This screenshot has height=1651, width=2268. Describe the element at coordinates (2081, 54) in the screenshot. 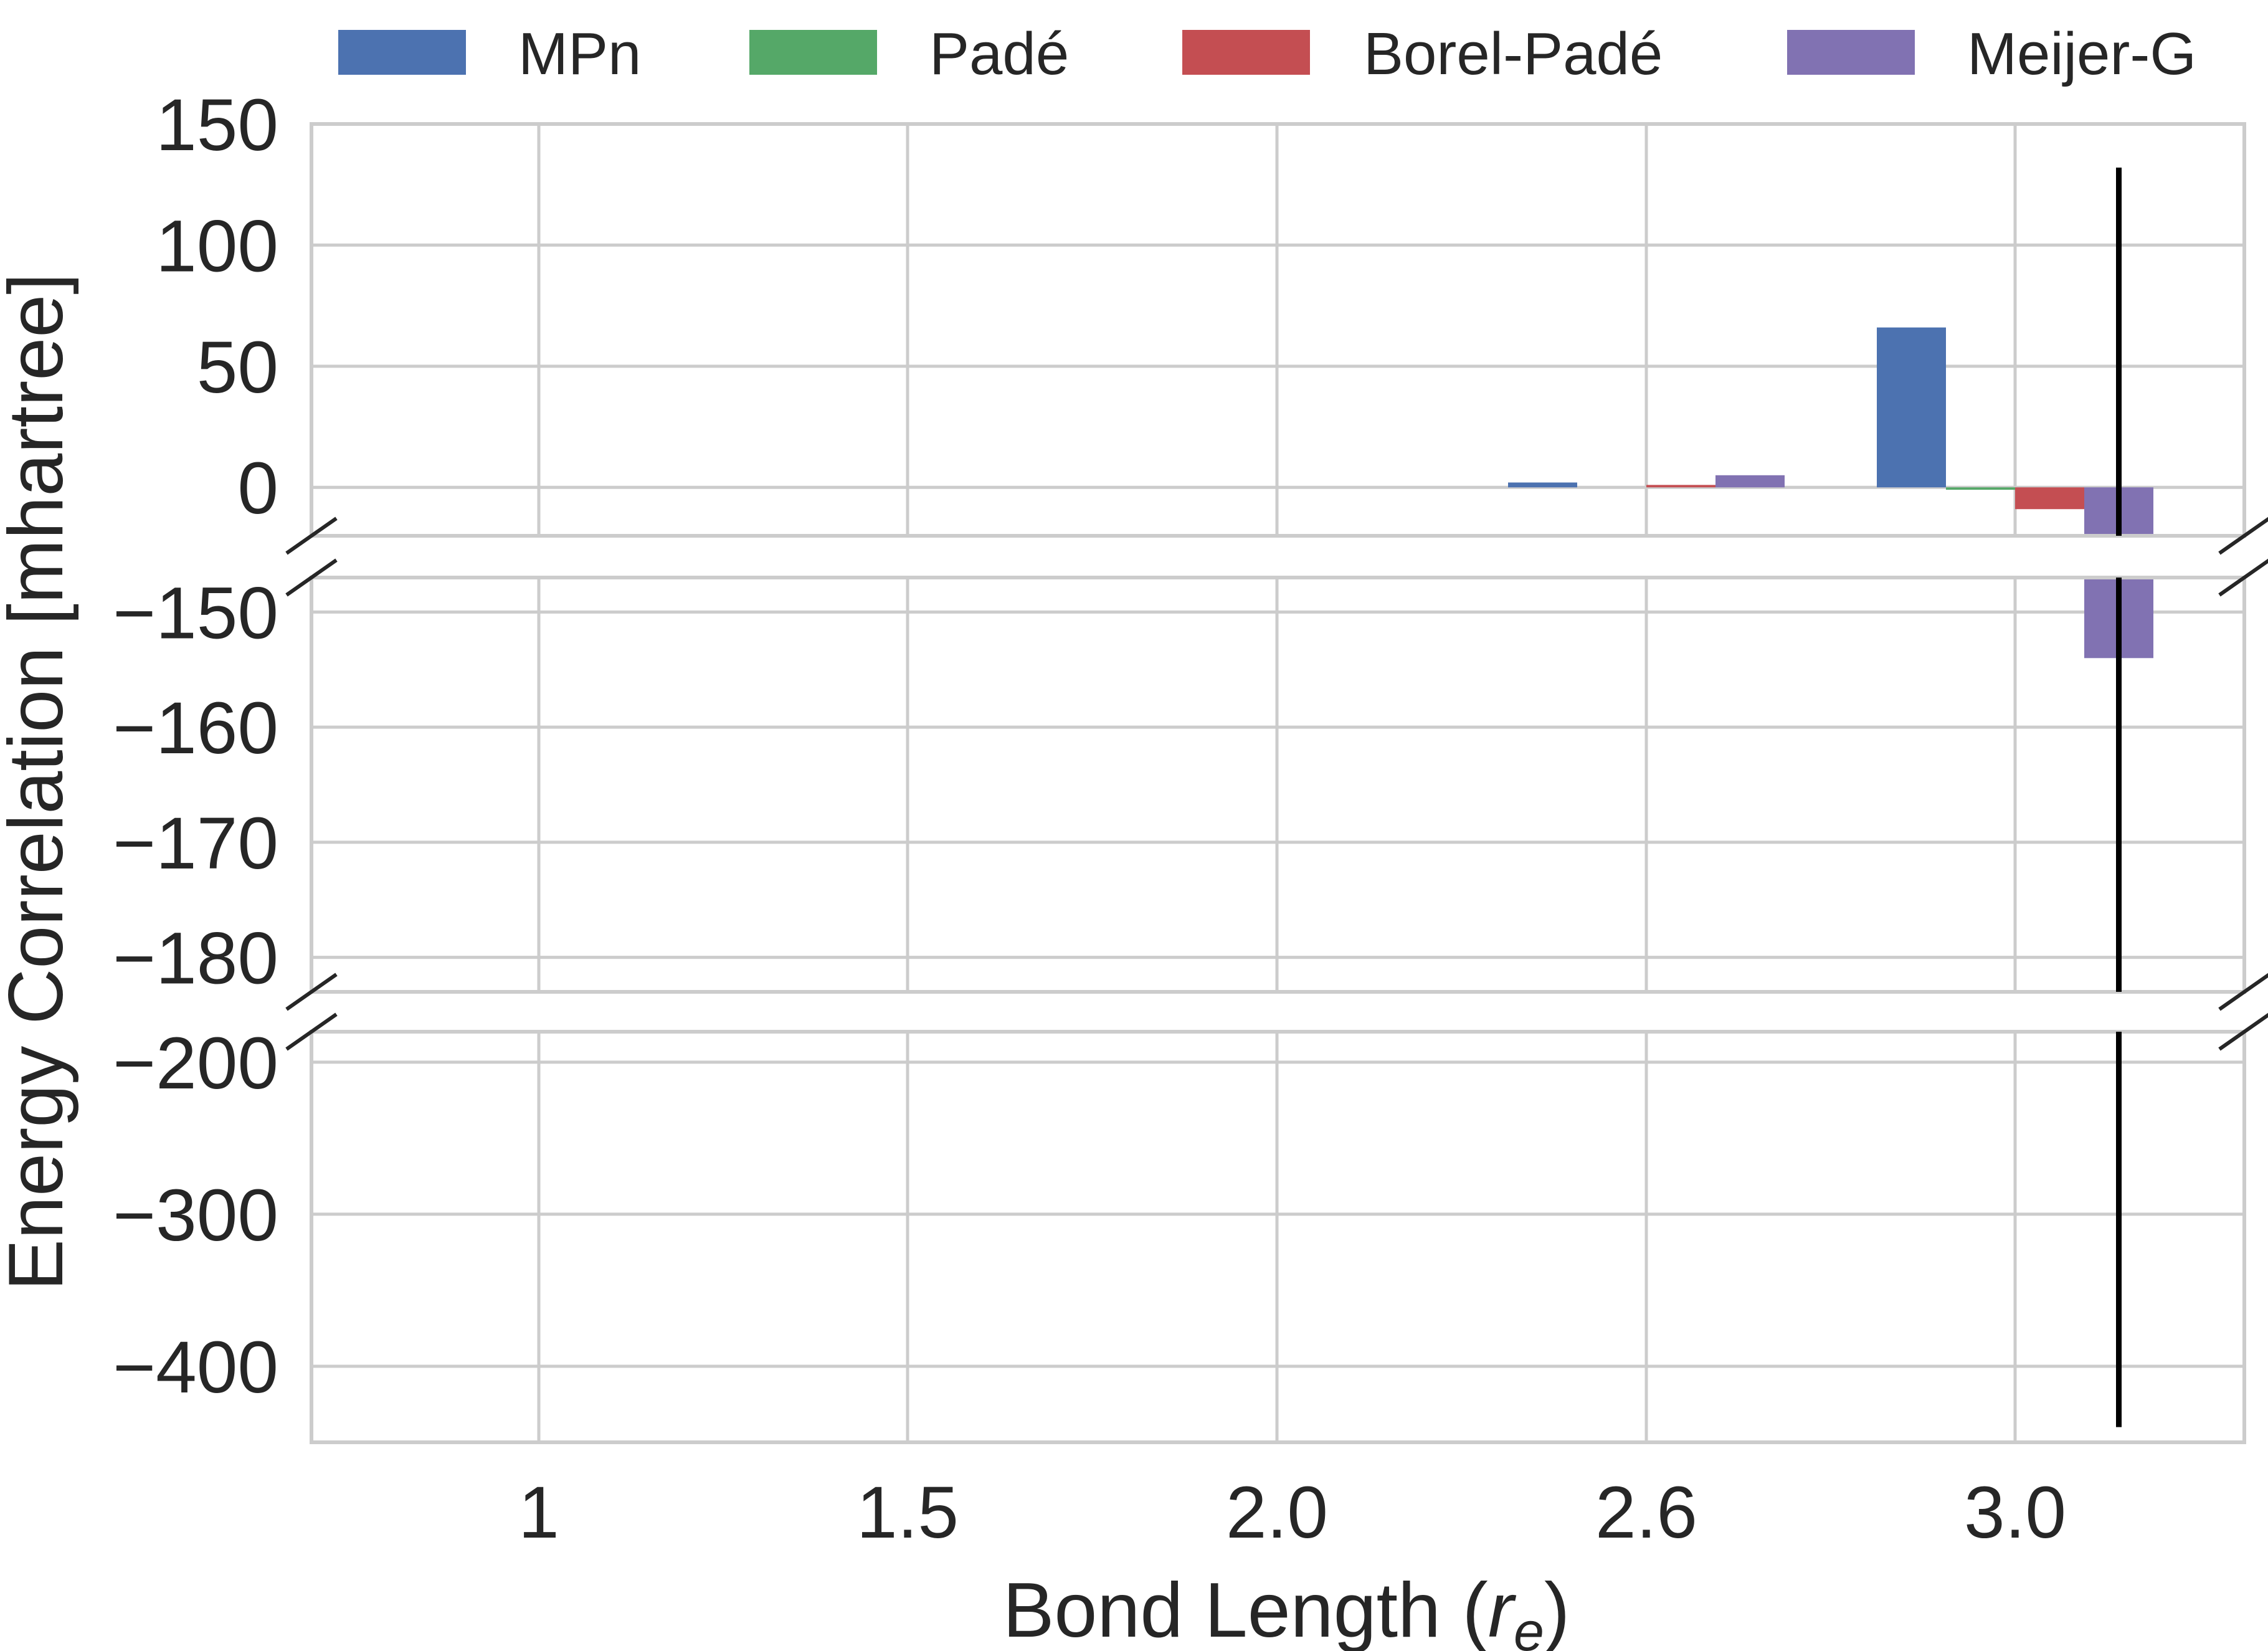

I see `legend-label: Meijer-G` at that location.